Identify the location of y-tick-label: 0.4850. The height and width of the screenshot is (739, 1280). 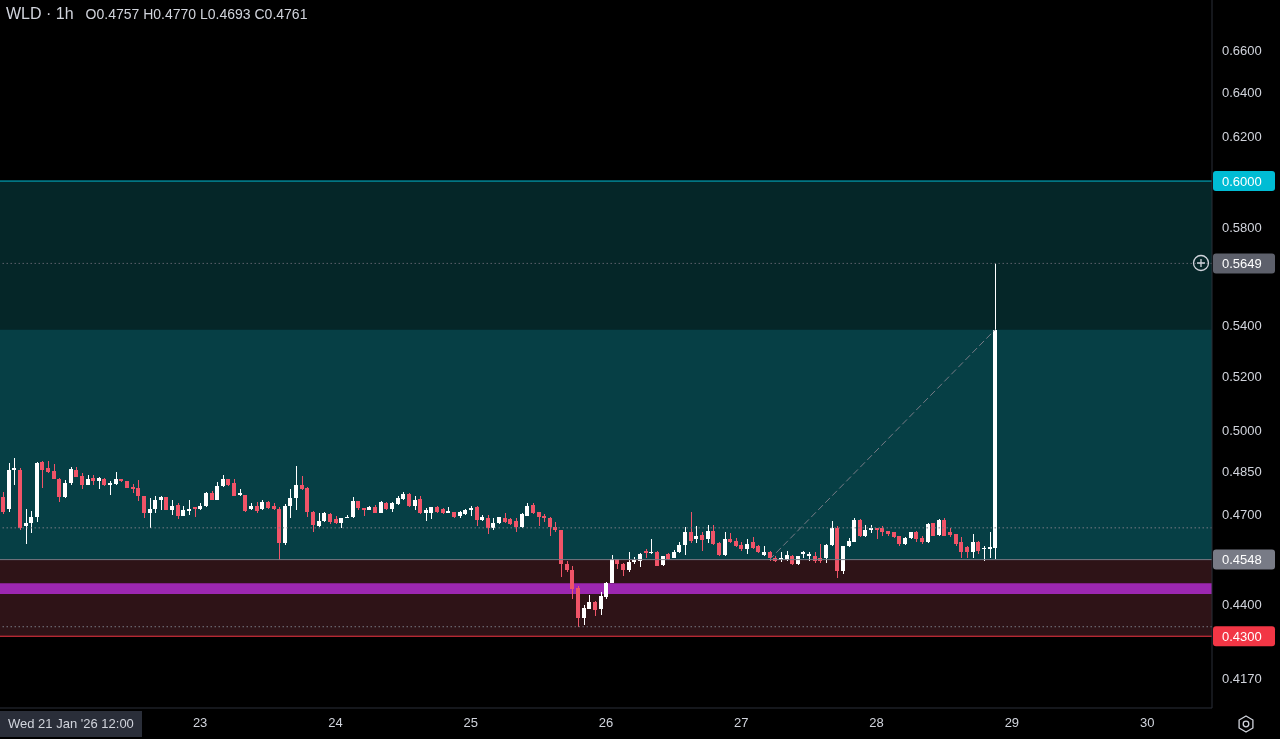
(1242, 472).